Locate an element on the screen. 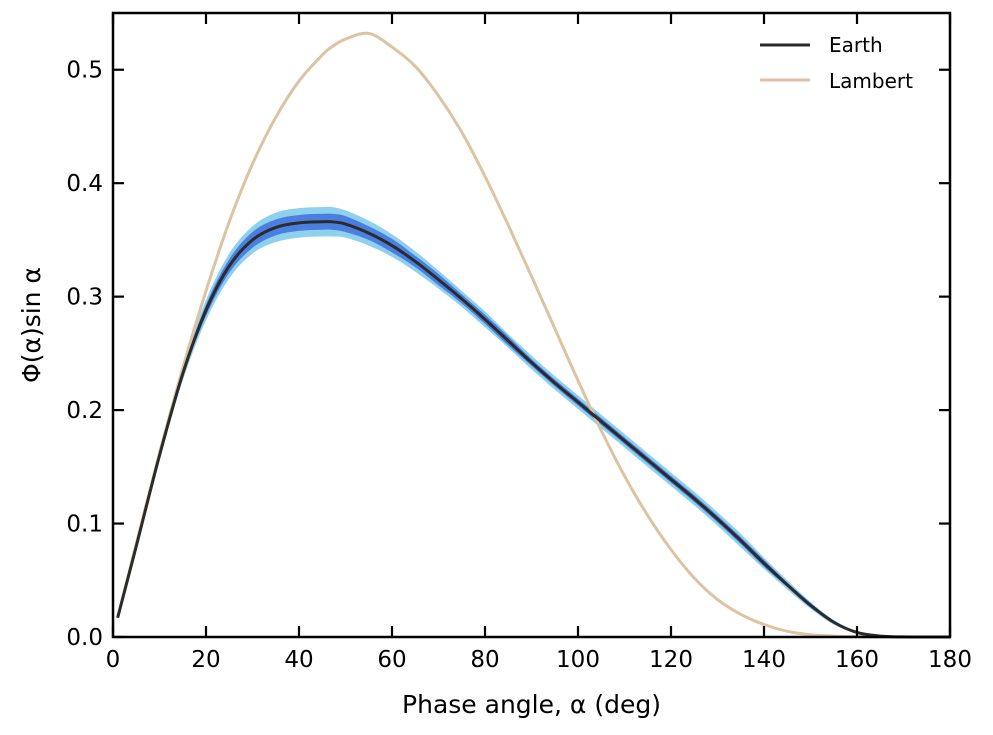 The width and height of the screenshot is (993, 735). legend-label-earth: Earth is located at coordinates (856, 45).